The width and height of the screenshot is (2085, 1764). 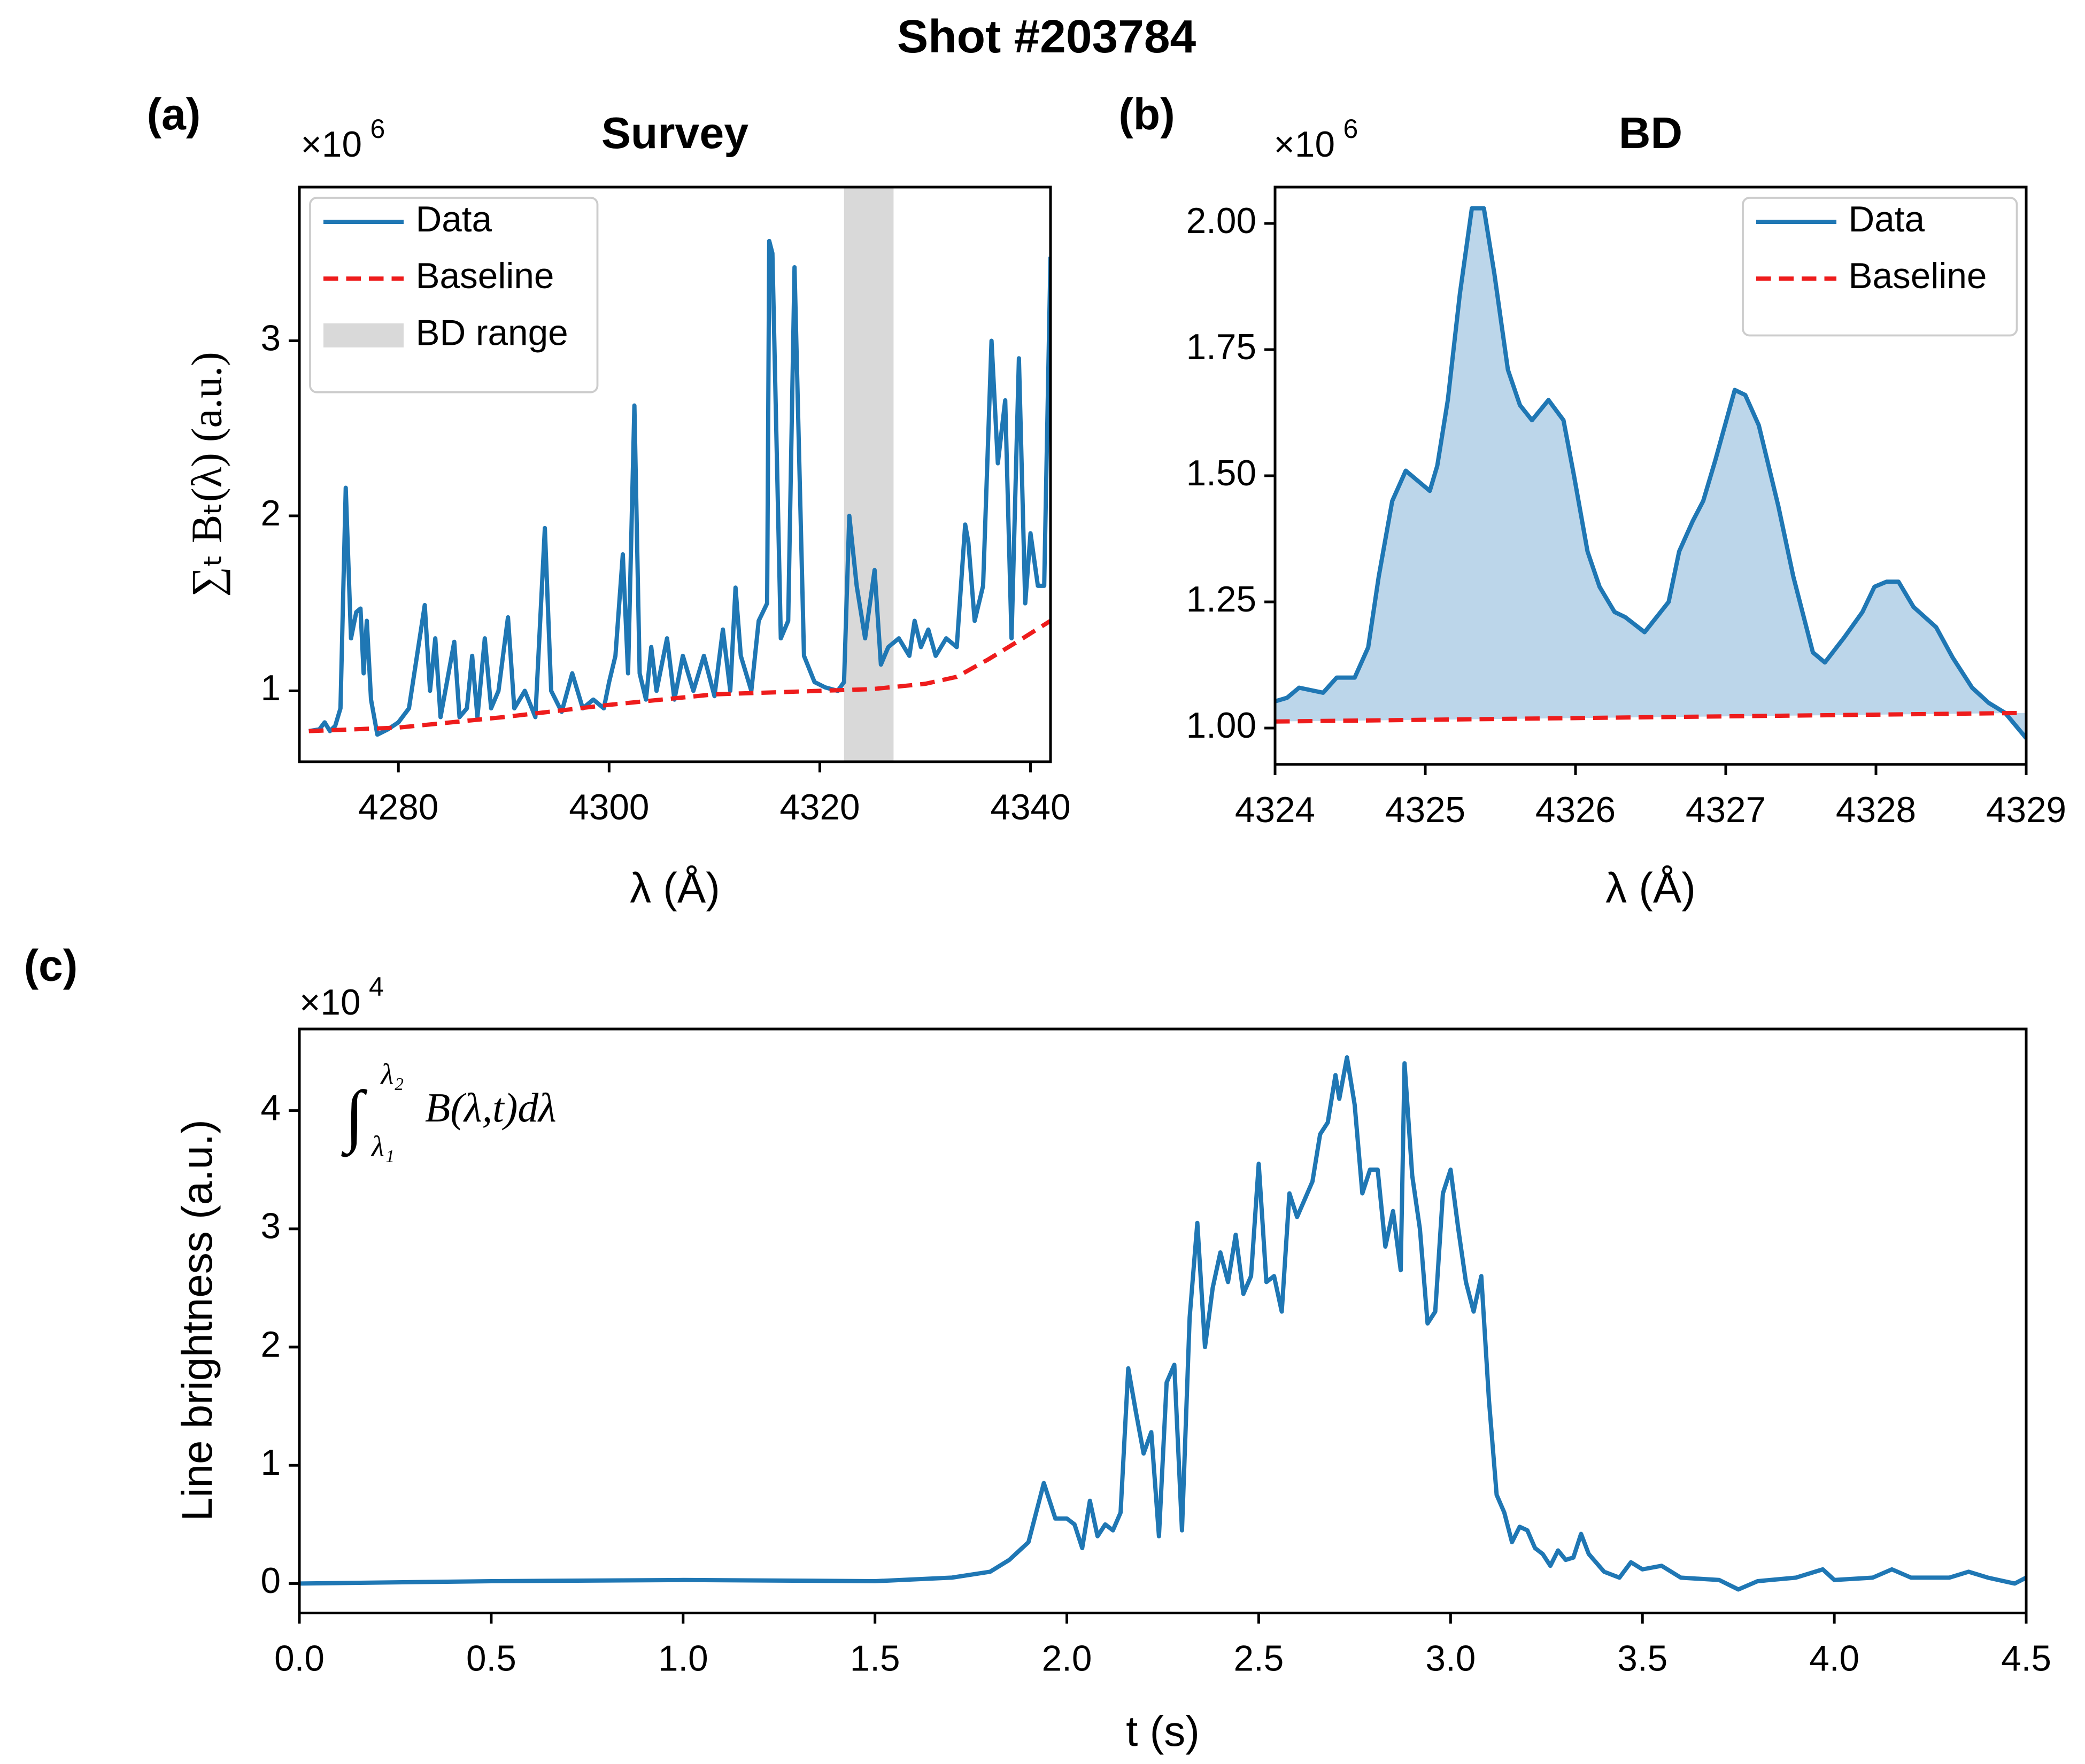 What do you see at coordinates (1221, 473) in the screenshot?
I see `y-tick-label: 1.50` at bounding box center [1221, 473].